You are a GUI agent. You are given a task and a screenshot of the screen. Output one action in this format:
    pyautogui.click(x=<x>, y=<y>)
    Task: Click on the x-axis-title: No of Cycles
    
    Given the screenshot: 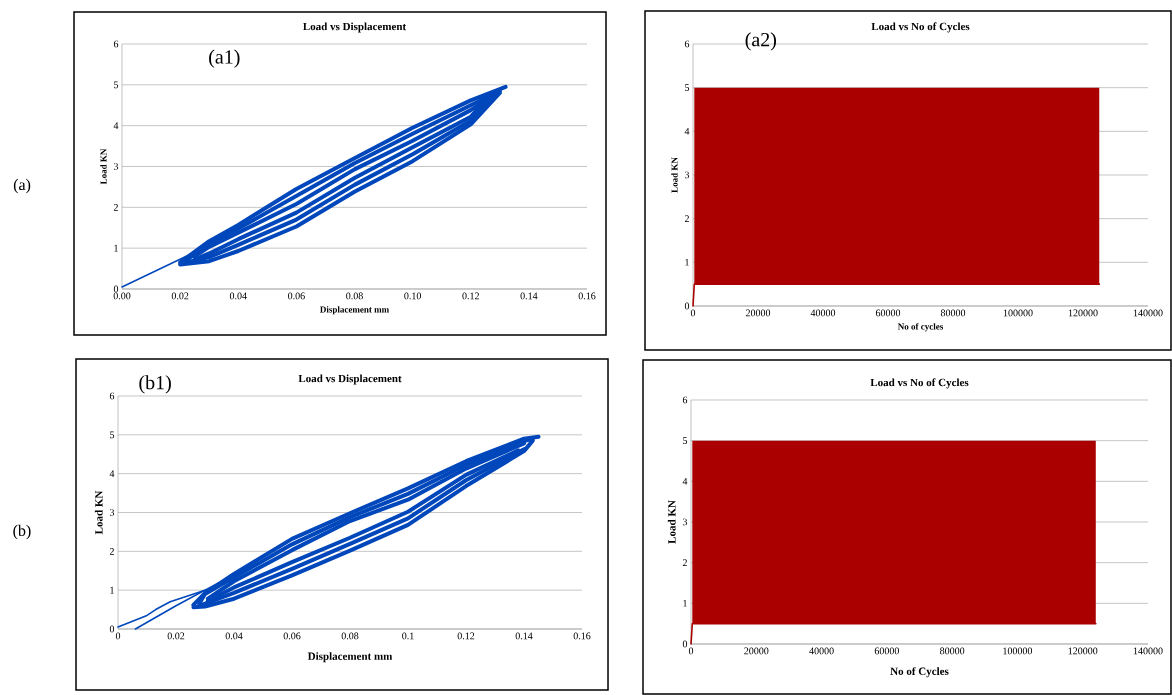 What is the action you would take?
    pyautogui.click(x=919, y=672)
    